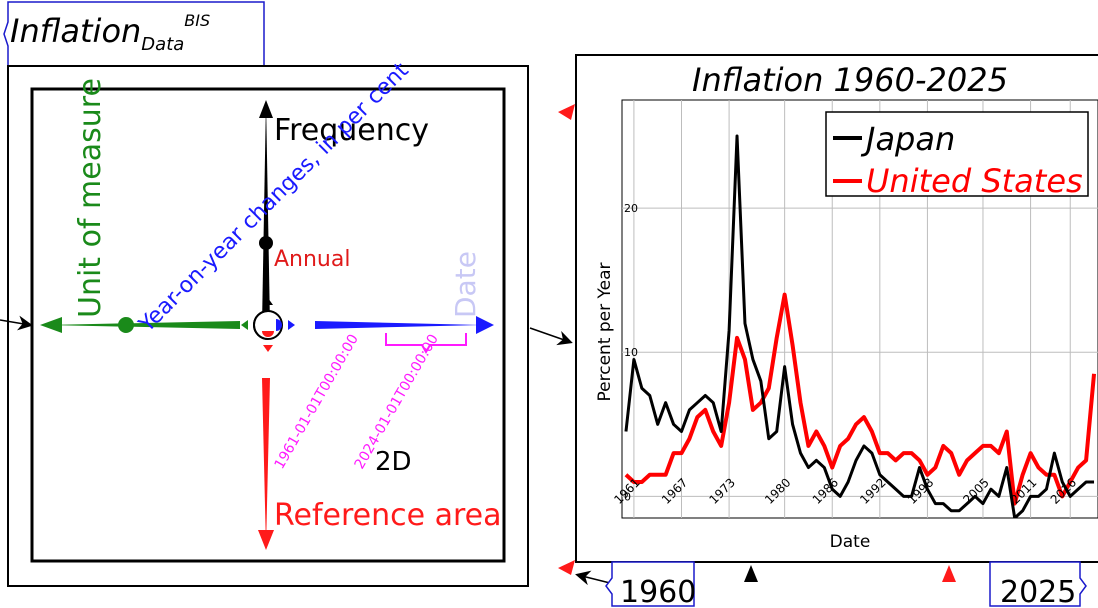 The height and width of the screenshot is (608, 1098). I want to click on legend-entry-japan: Japan, so click(907, 139).